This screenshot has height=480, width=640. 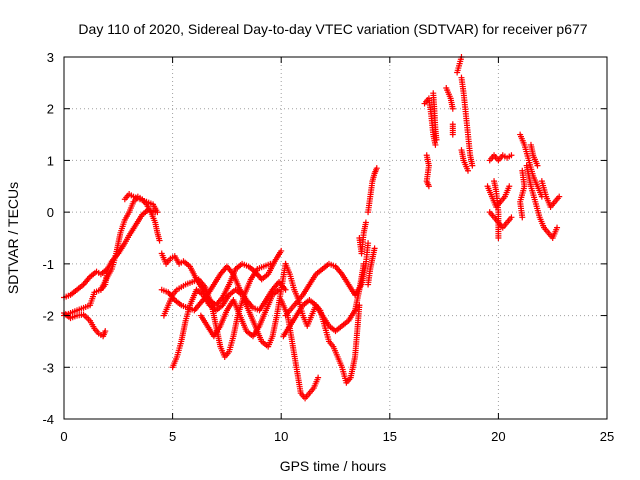 What do you see at coordinates (13, 238) in the screenshot?
I see `y-axis-title: SDTVAR / TECUs` at bounding box center [13, 238].